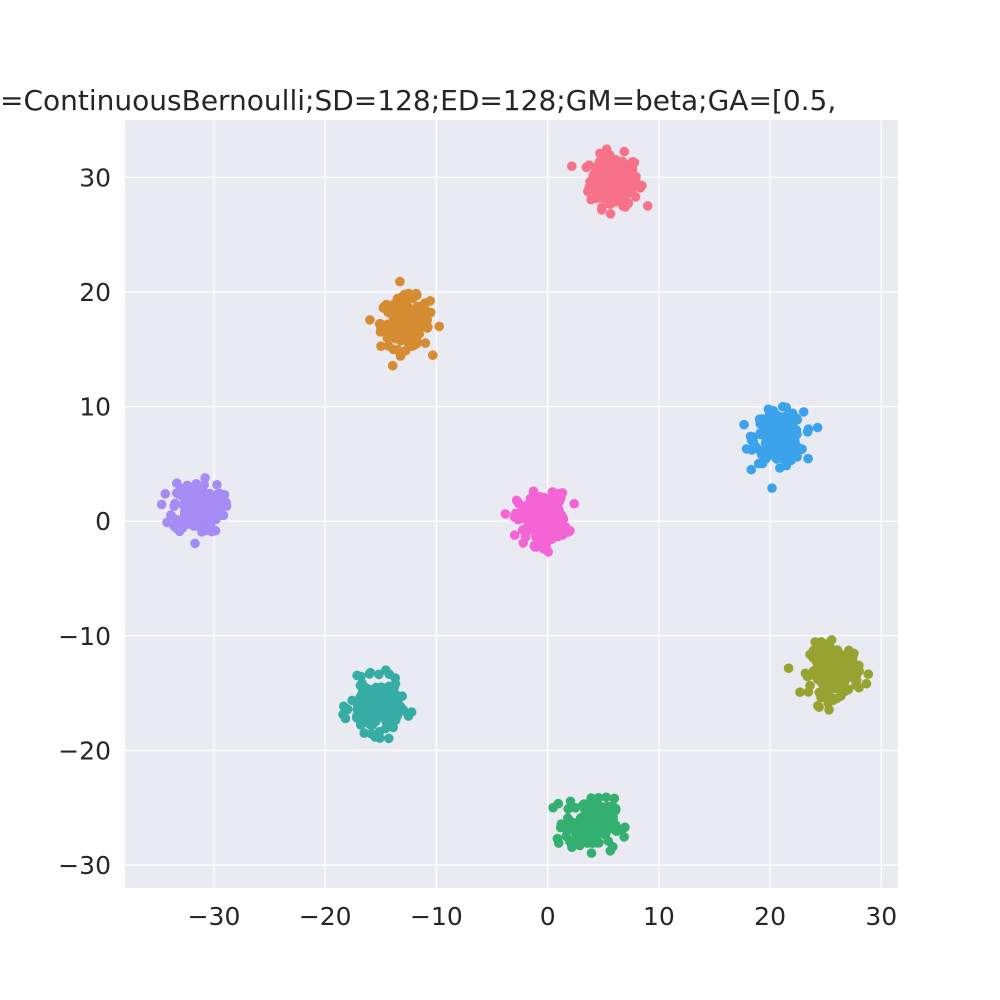 This screenshot has height=1000, width=1000. Describe the element at coordinates (84, 521) in the screenshot. I see `y-axis-ticks: −30 −20 −10 0 10 20 30` at that location.